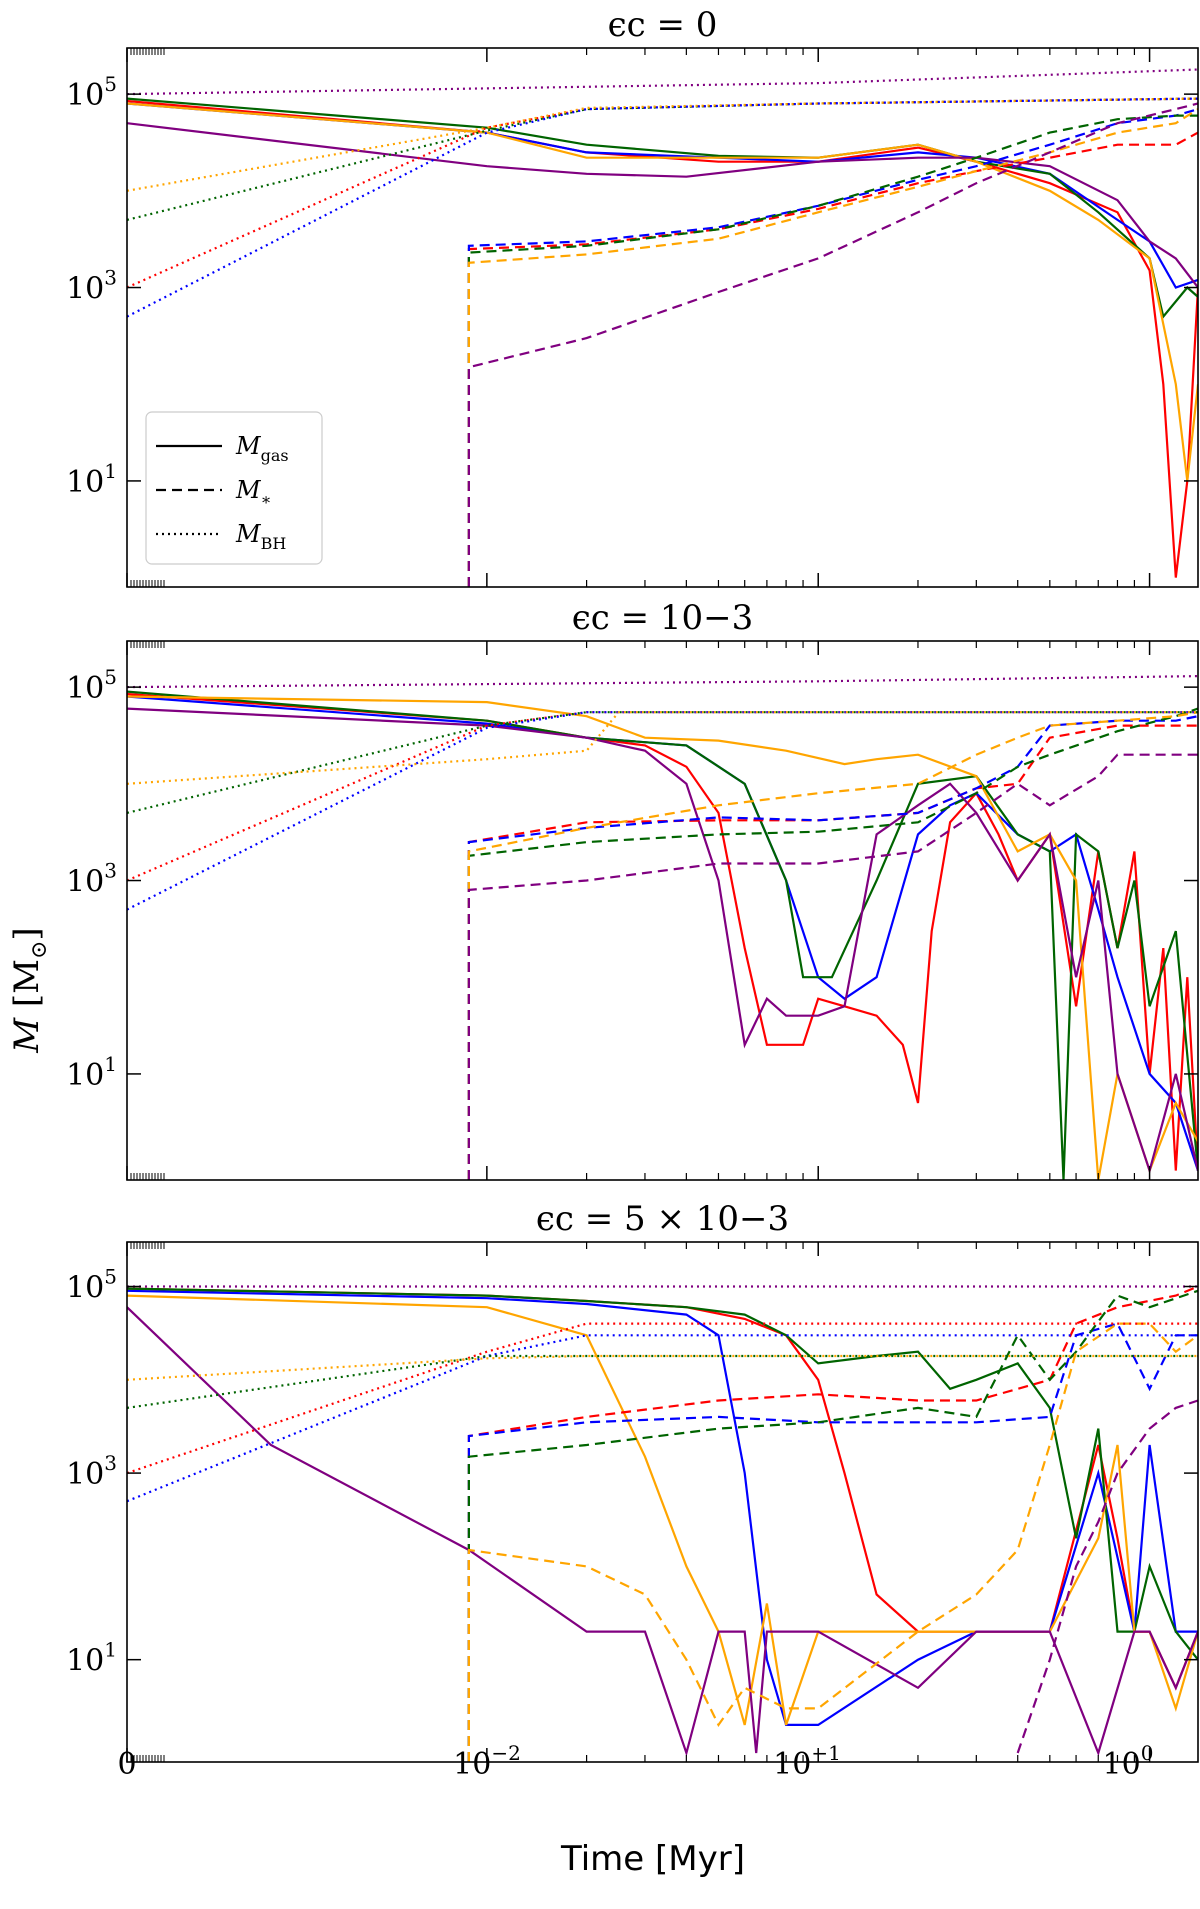 The width and height of the screenshot is (1200, 1909). I want to click on x-tick-label-0: 0, so click(126, 1764).